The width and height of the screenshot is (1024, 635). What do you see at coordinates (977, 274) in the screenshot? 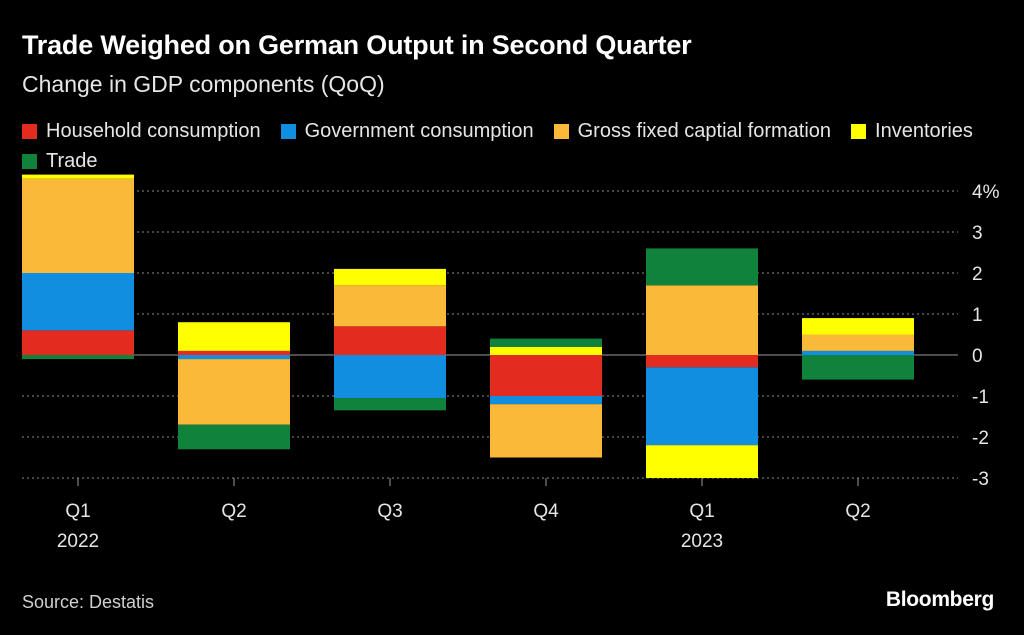
I see `y-tick-label: 2` at bounding box center [977, 274].